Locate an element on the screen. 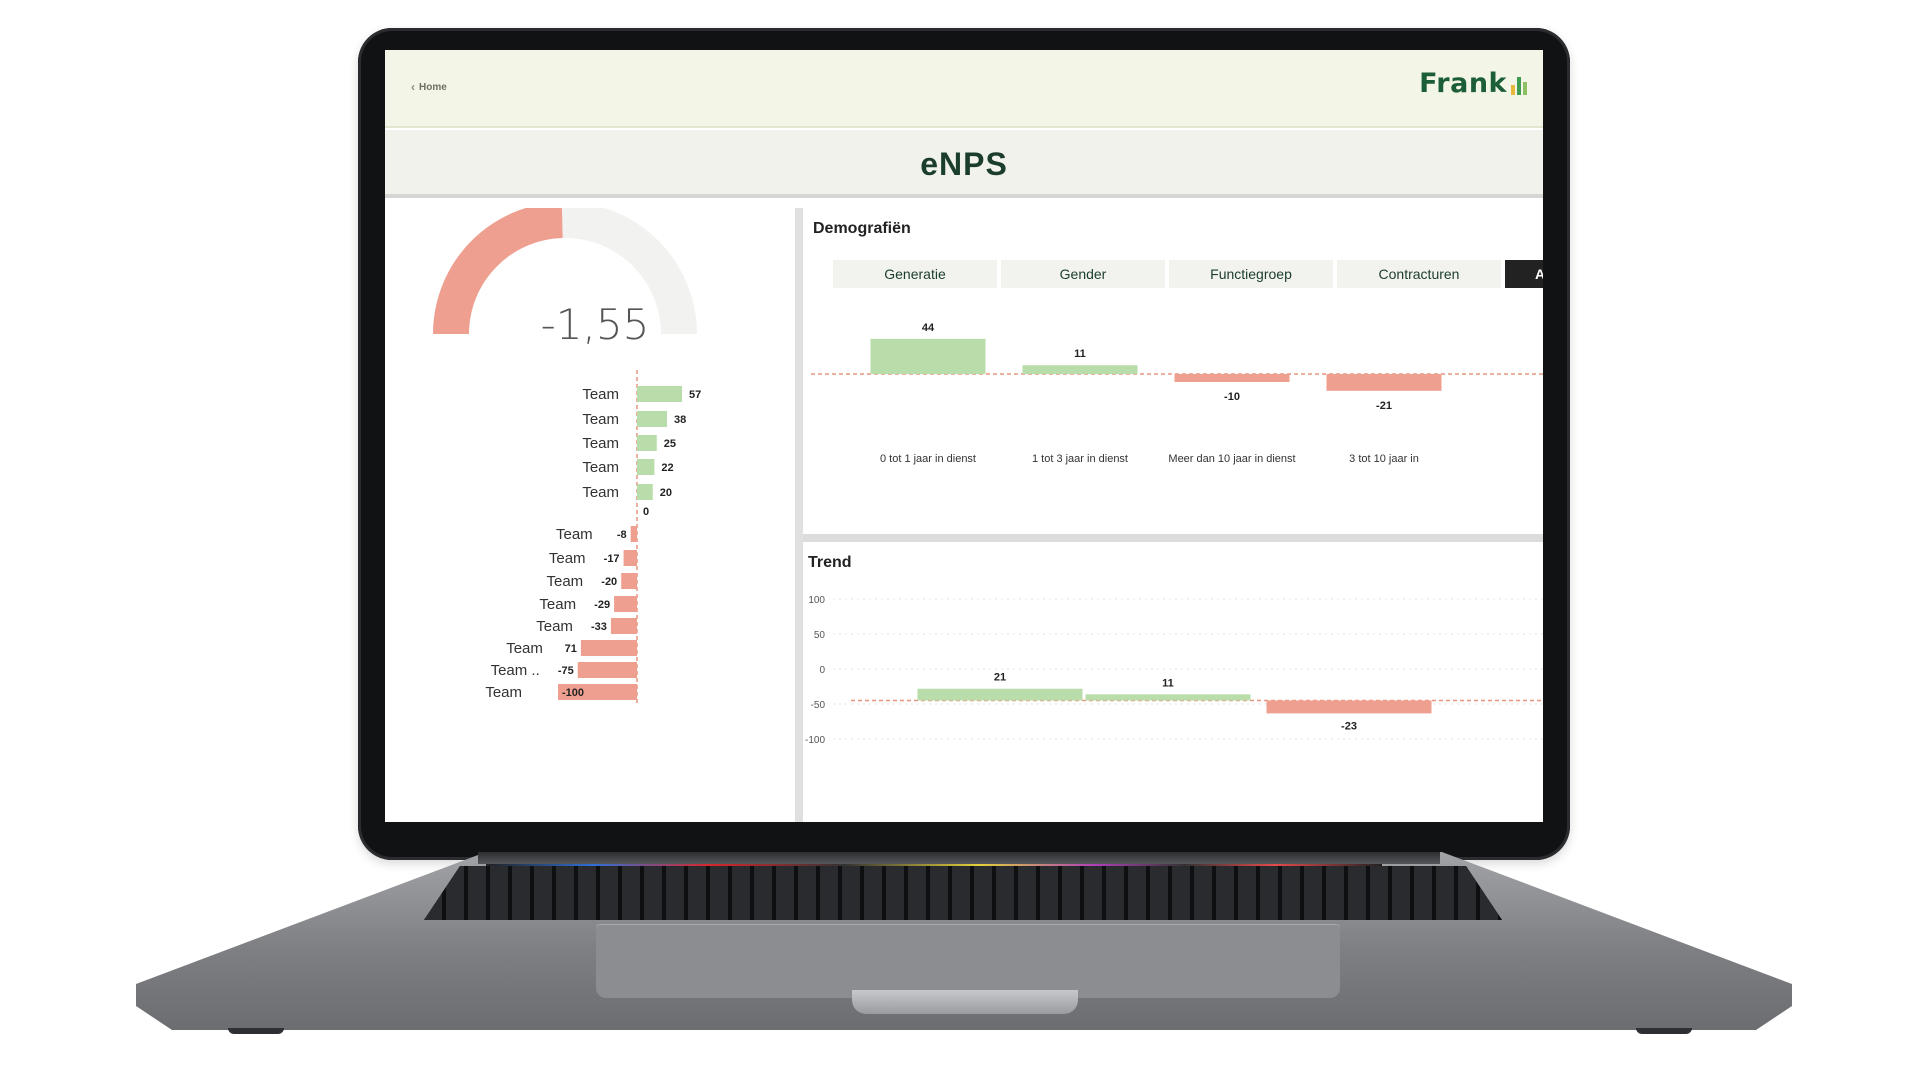 The image size is (1920, 1080). top-bar: ‹ Home Frank is located at coordinates (964, 89).